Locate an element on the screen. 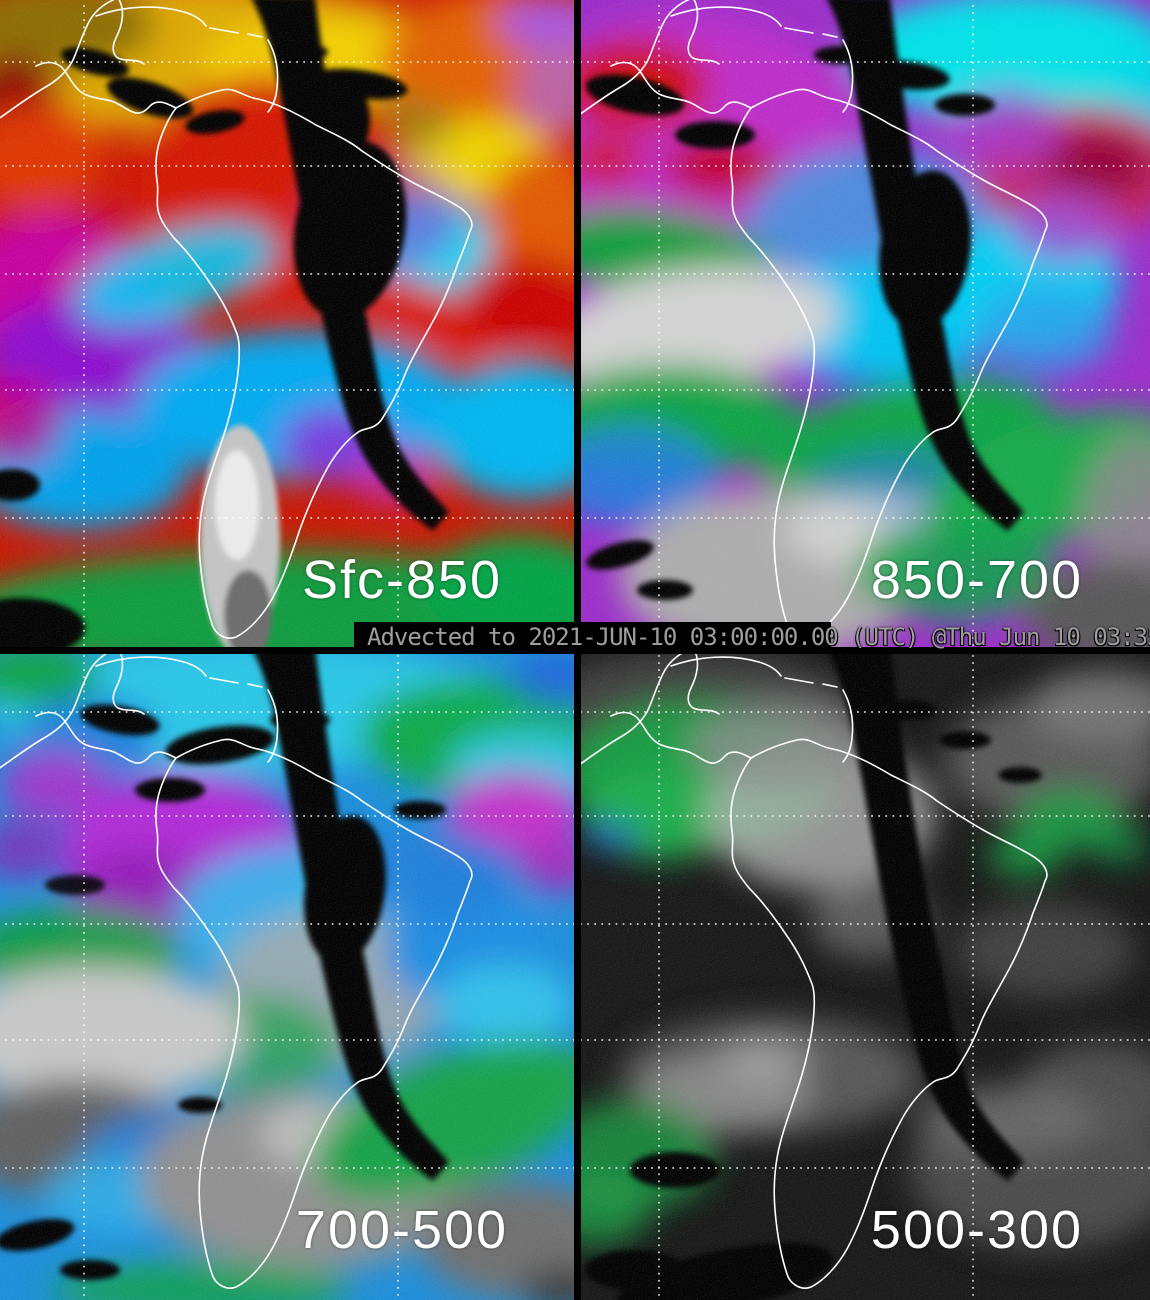 This screenshot has width=1150, height=1300. panel-label-850-700: 850-700 is located at coordinates (977, 580).